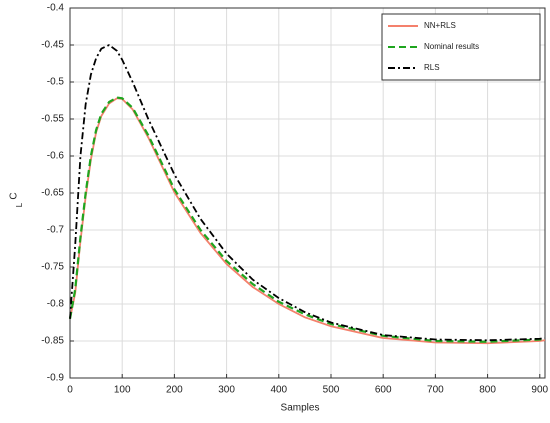 Image resolution: width=550 pixels, height=423 pixels. Describe the element at coordinates (52, 45) in the screenshot. I see `y-tick-label: -0.45` at that location.